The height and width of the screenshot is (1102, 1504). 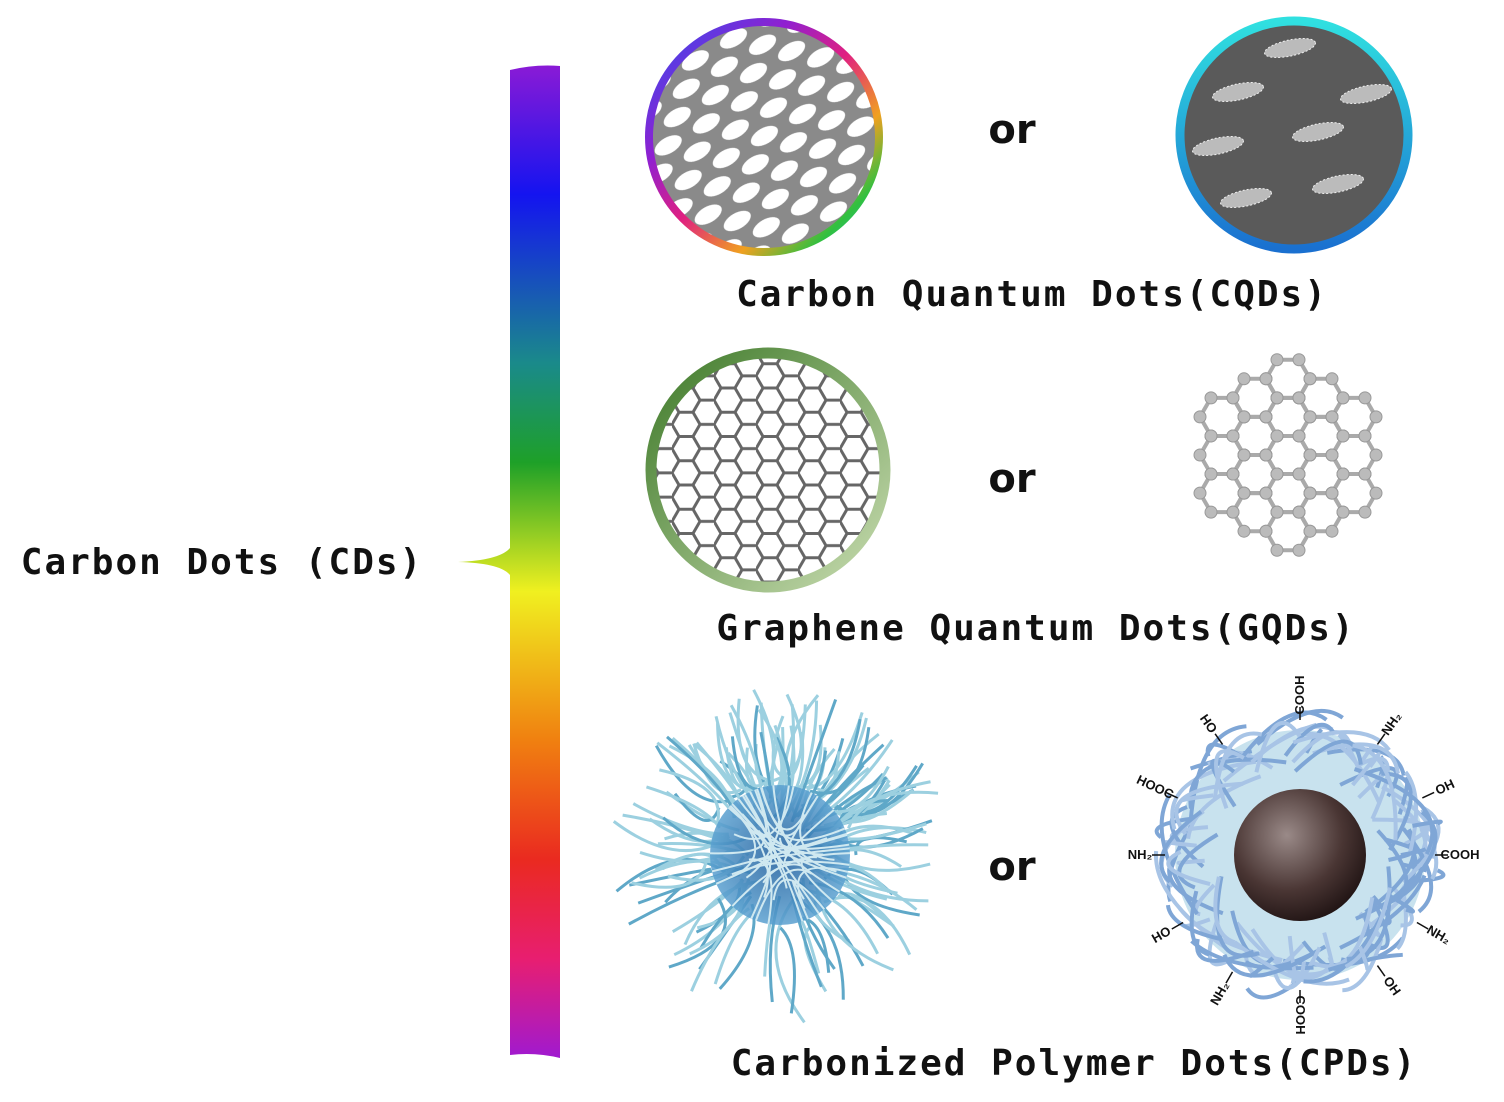 I want to click on functional-group: HO, so click(x=1161, y=934).